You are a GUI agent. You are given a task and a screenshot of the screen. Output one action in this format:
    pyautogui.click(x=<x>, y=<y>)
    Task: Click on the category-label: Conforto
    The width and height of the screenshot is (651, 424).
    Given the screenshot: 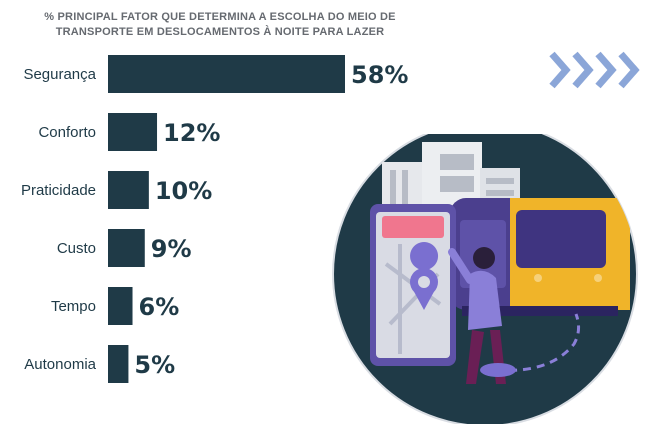 What is the action you would take?
    pyautogui.click(x=67, y=132)
    